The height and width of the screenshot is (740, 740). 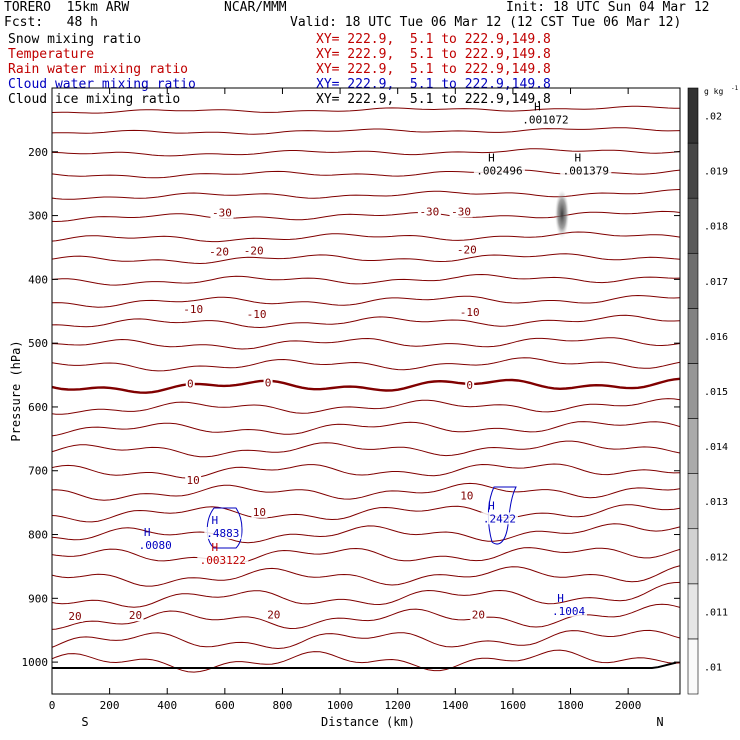 What do you see at coordinates (38, 343) in the screenshot?
I see `y-tick-label: 500` at bounding box center [38, 343].